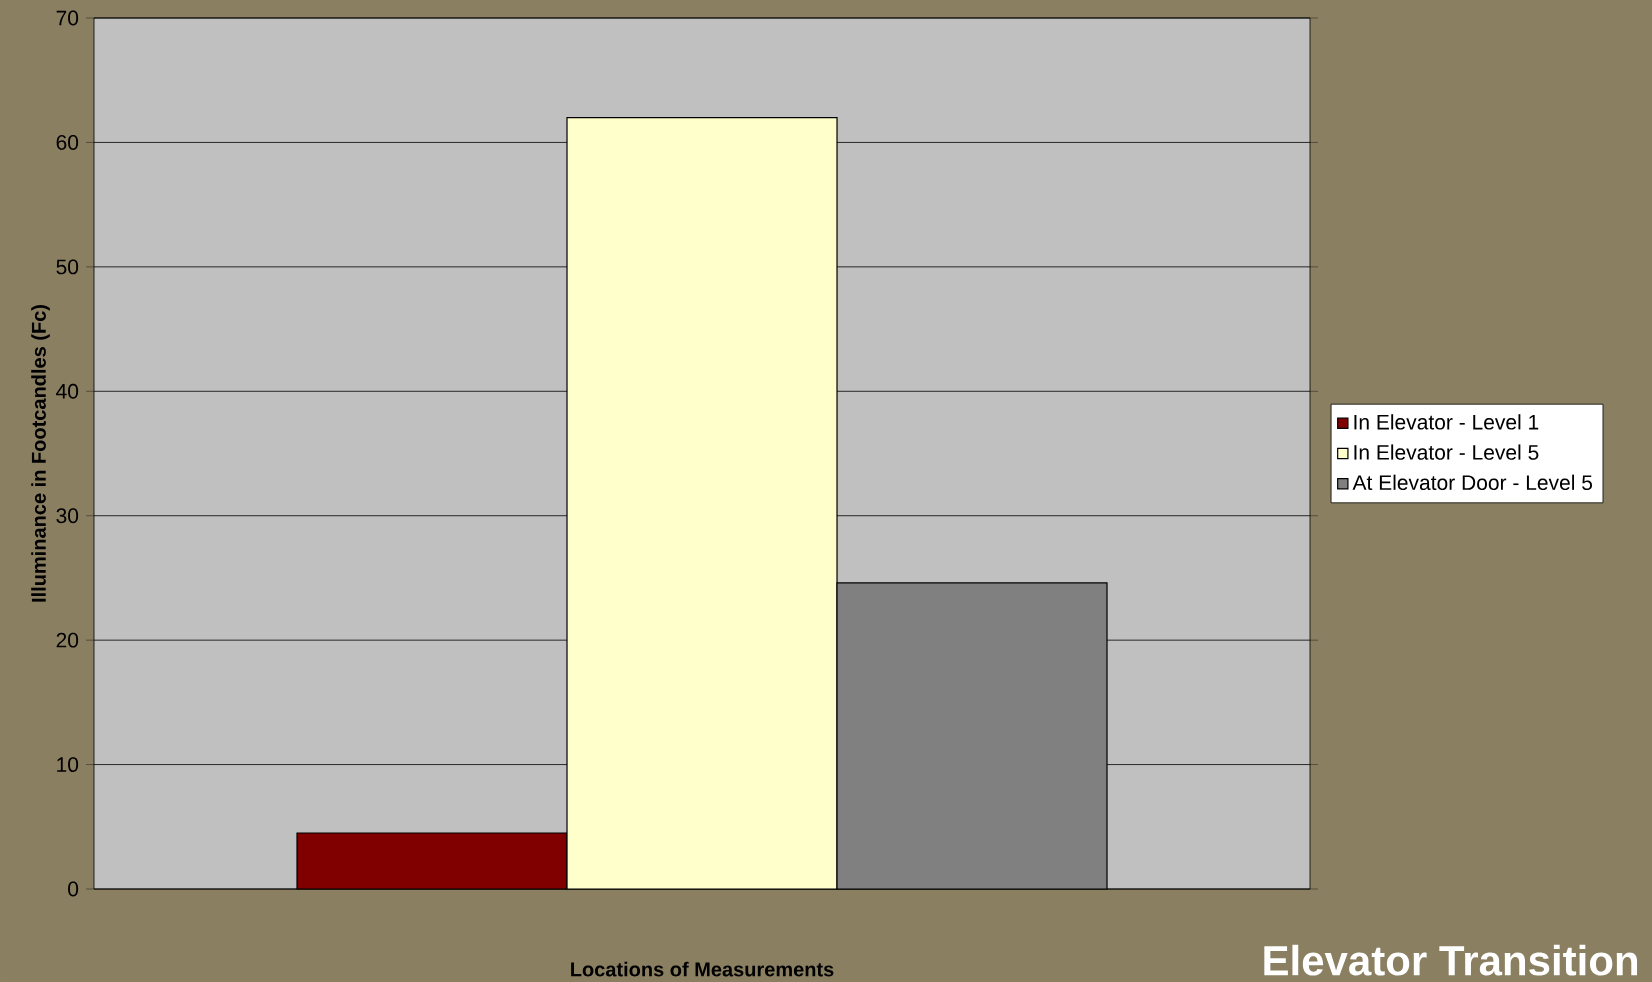 This screenshot has height=982, width=1652. I want to click on y-tick-label: 60, so click(67, 142).